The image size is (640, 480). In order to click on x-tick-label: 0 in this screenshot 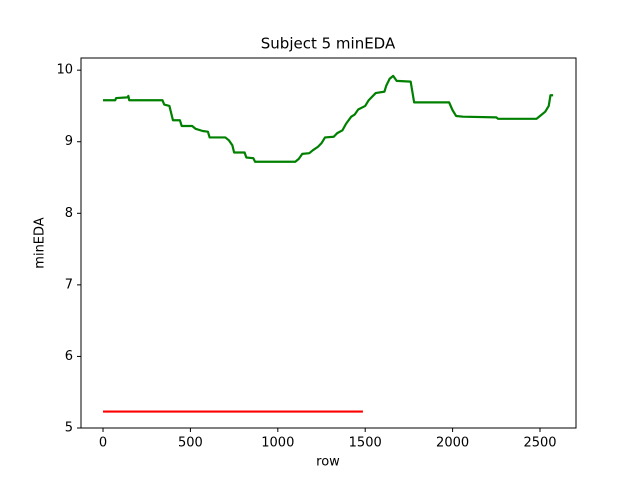, I will do `click(103, 443)`.